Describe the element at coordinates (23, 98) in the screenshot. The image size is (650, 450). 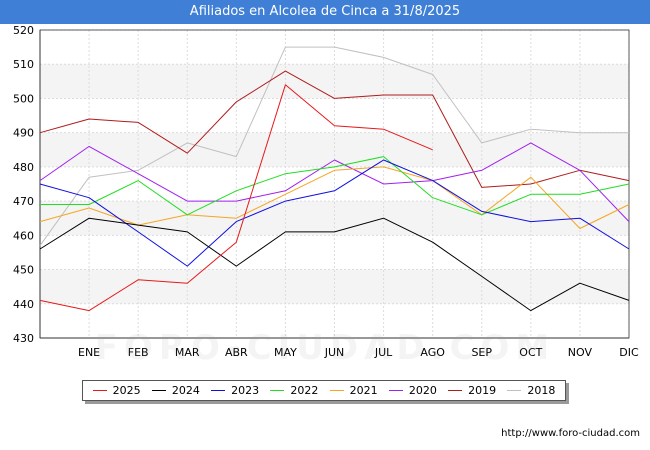
I see `y-tick-label: 500` at that location.